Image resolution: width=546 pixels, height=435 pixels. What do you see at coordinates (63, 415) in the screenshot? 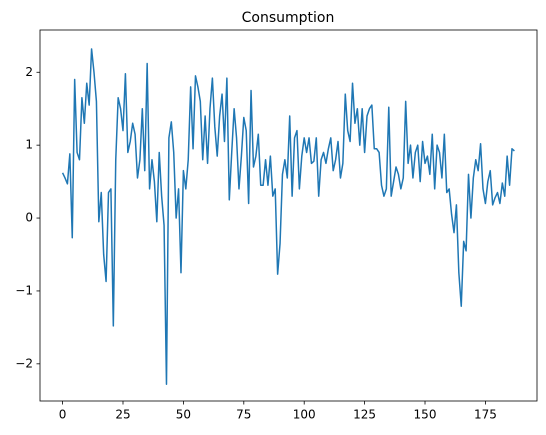
I see `x-tick-label: 0` at bounding box center [63, 415].